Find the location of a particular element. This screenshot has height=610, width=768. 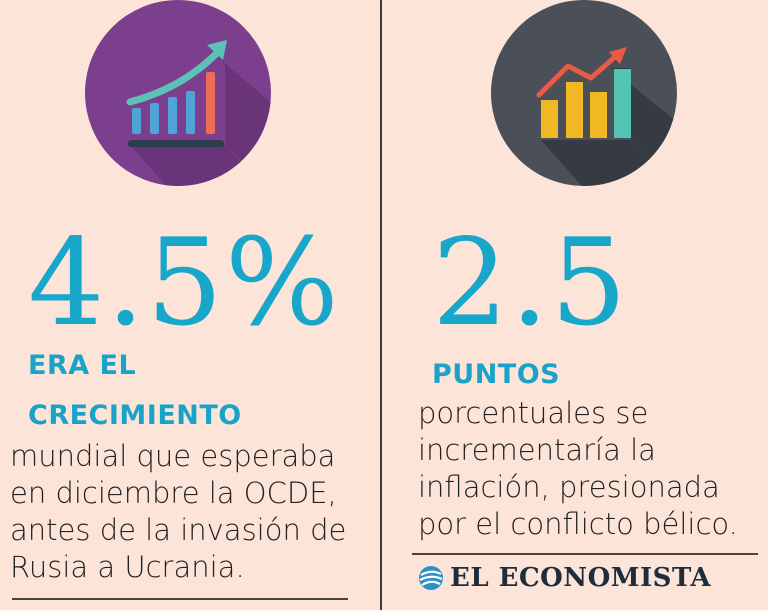

left-body-line: antes de la invasión de is located at coordinates (178, 530).